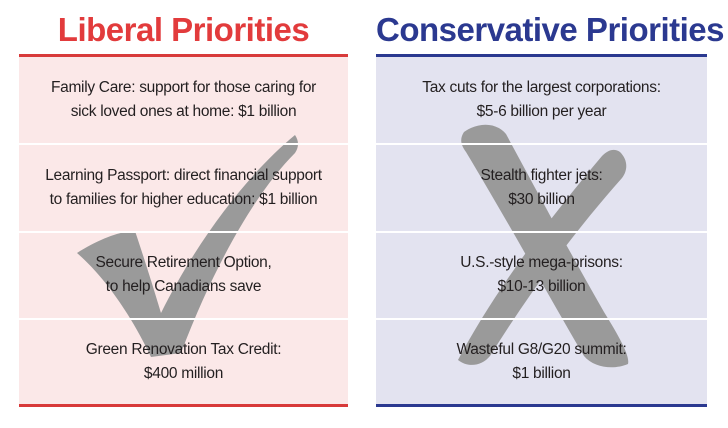 This screenshot has height=428, width=728. I want to click on conservative-item-text: U.S.-style mega-prisons: $10-13 billion, so click(541, 274).